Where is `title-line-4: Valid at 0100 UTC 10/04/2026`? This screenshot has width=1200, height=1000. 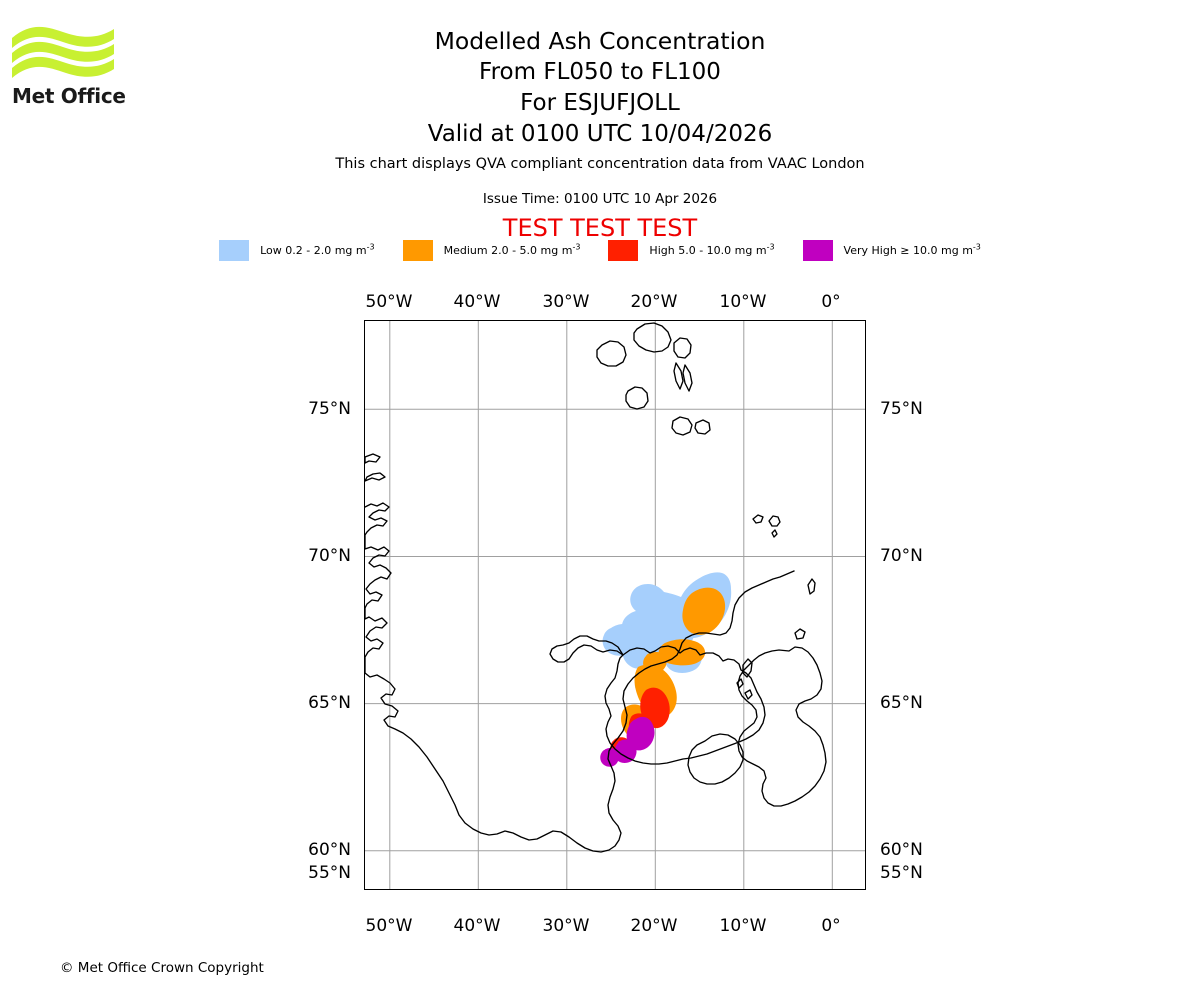
title-line-4: Valid at 0100 UTC 10/04/2026 is located at coordinates (600, 134).